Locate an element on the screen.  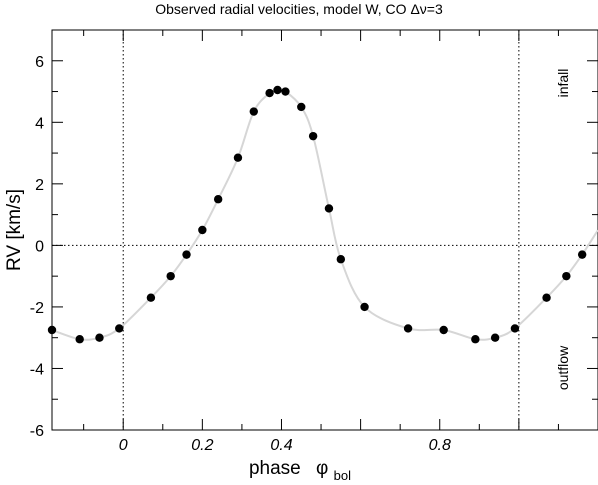
x-axis-label-subscript: bol is located at coordinates (342, 475).